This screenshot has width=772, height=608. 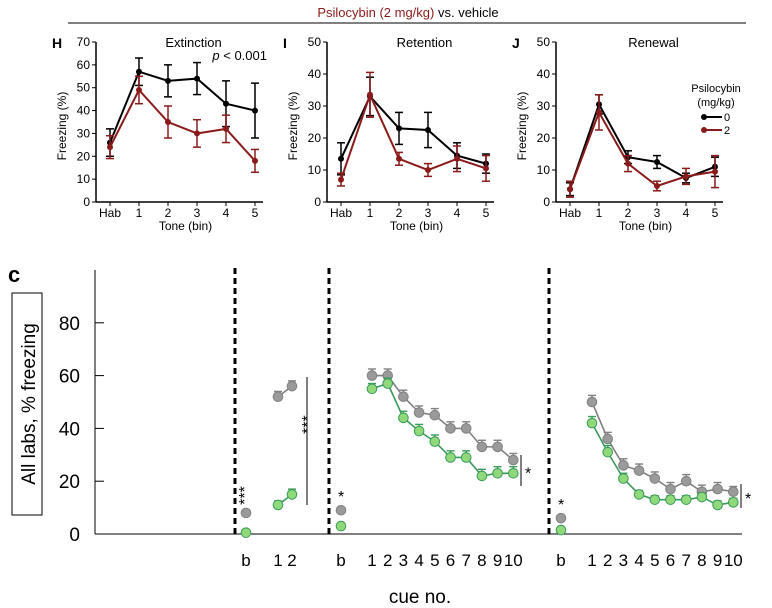 What do you see at coordinates (497, 560) in the screenshot?
I see `cue-tick-label: 9` at bounding box center [497, 560].